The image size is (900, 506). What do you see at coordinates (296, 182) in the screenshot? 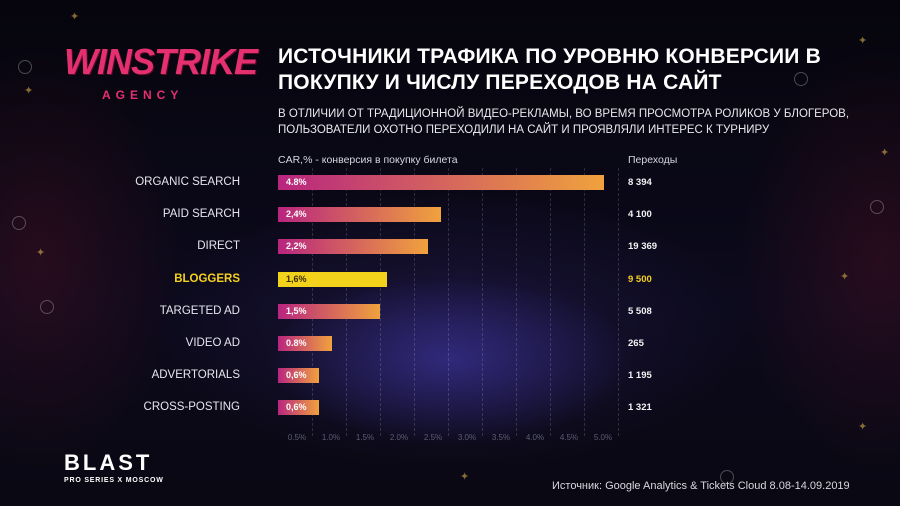
I see `bar-value-label: 4.8%` at bounding box center [296, 182].